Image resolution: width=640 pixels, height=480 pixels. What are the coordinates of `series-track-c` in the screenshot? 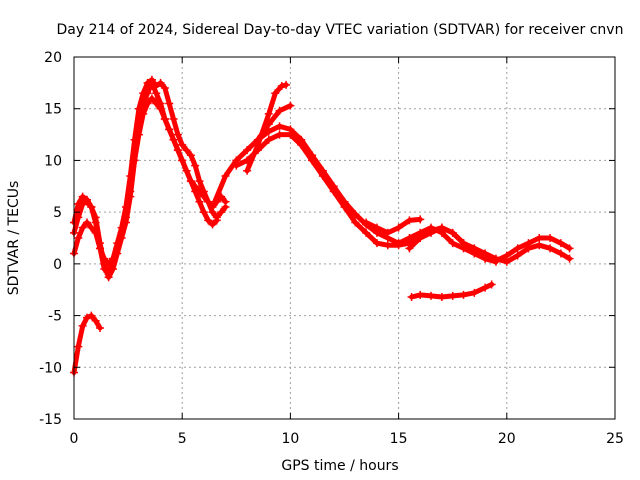 It's located at (150, 181).